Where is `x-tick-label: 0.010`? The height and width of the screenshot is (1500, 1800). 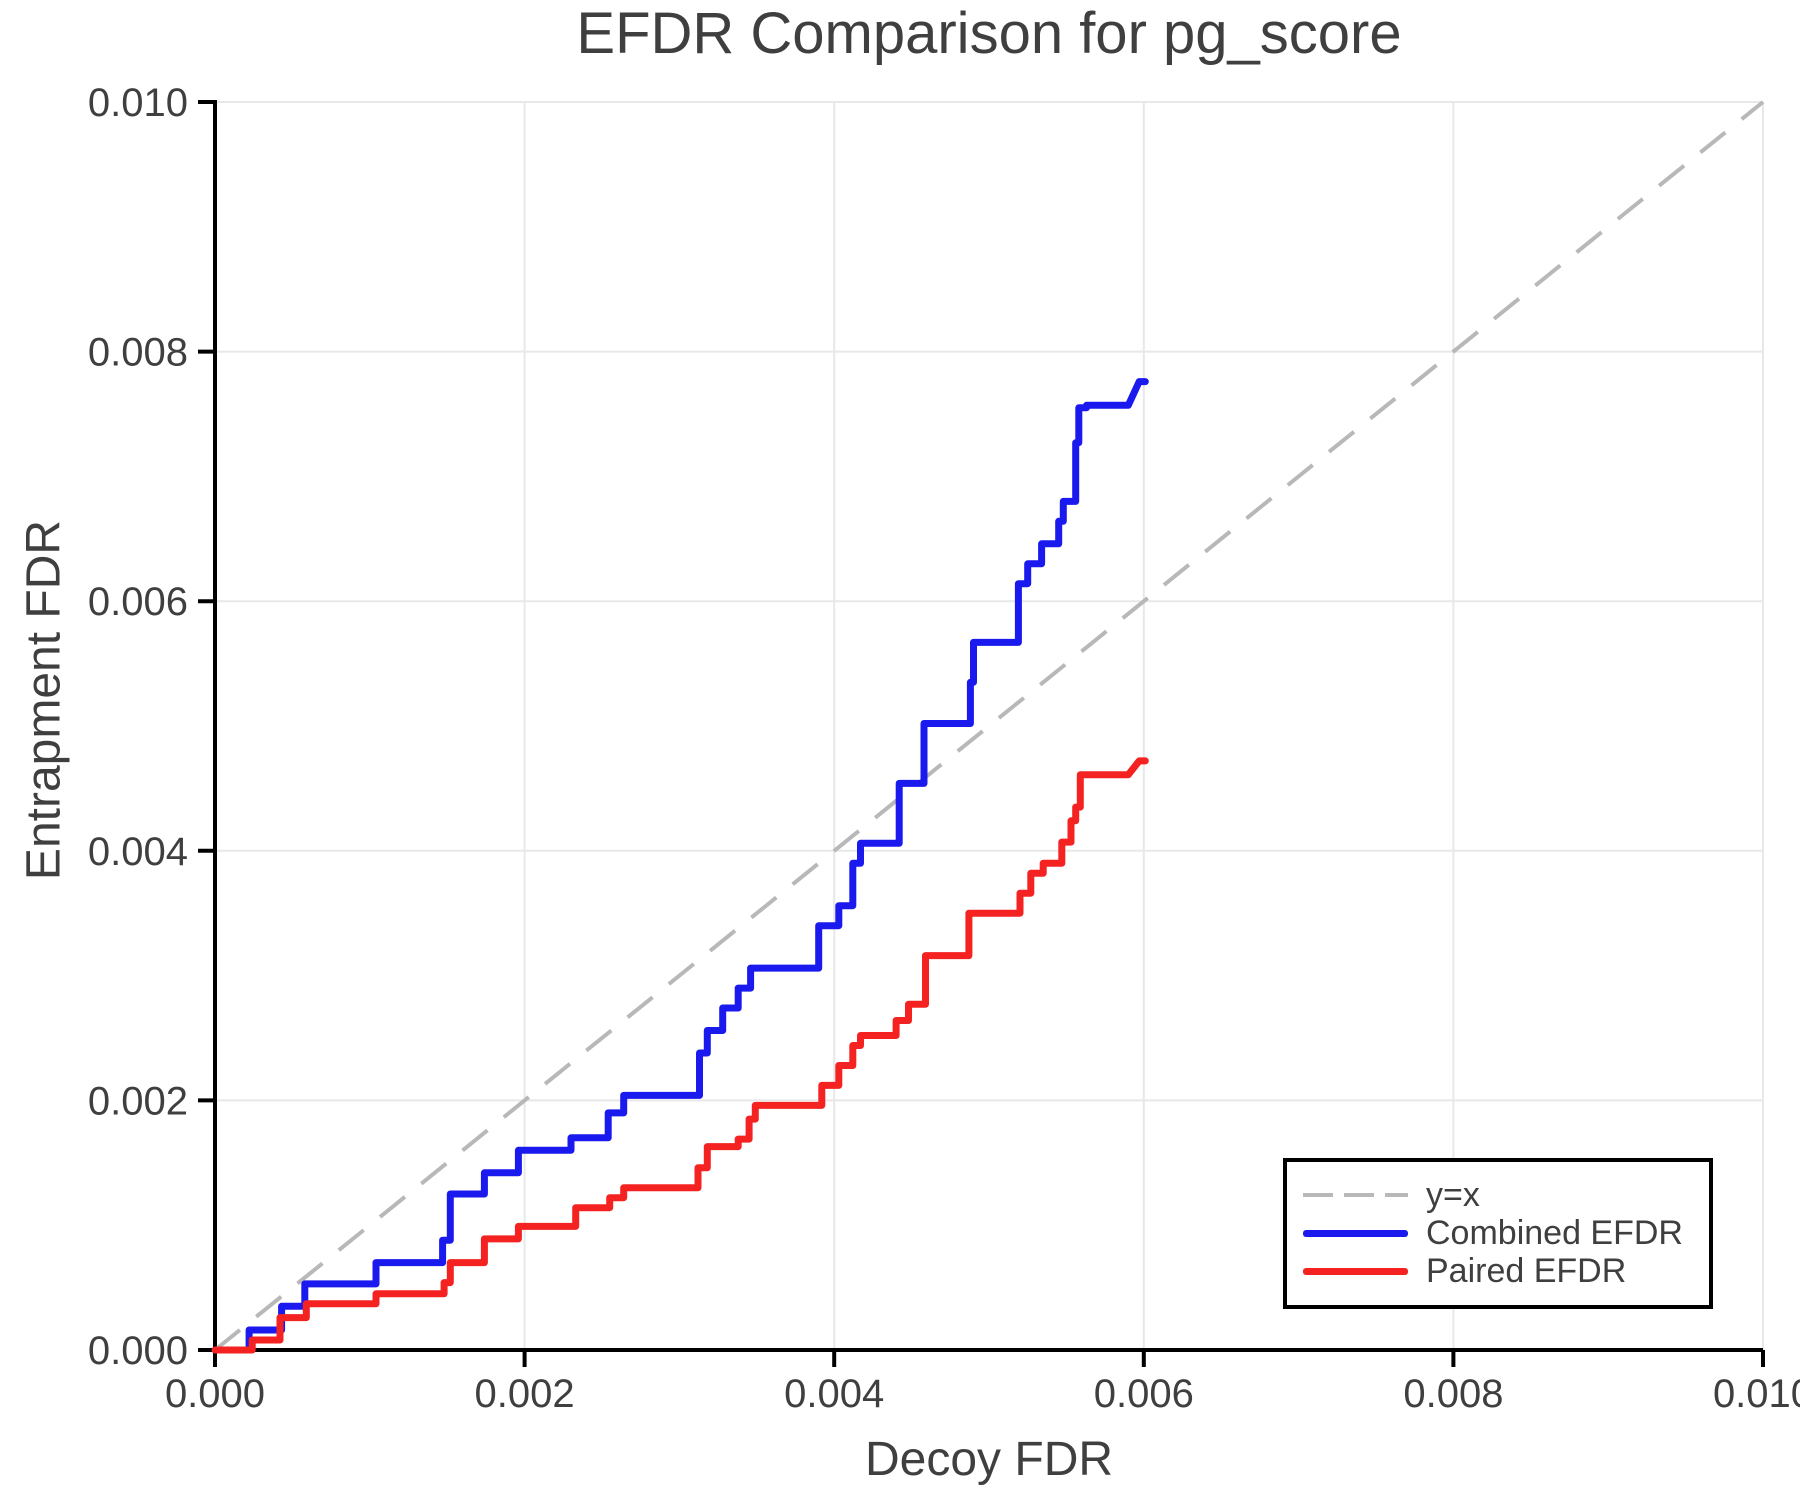 x-tick-label: 0.010 is located at coordinates (1756, 1394).